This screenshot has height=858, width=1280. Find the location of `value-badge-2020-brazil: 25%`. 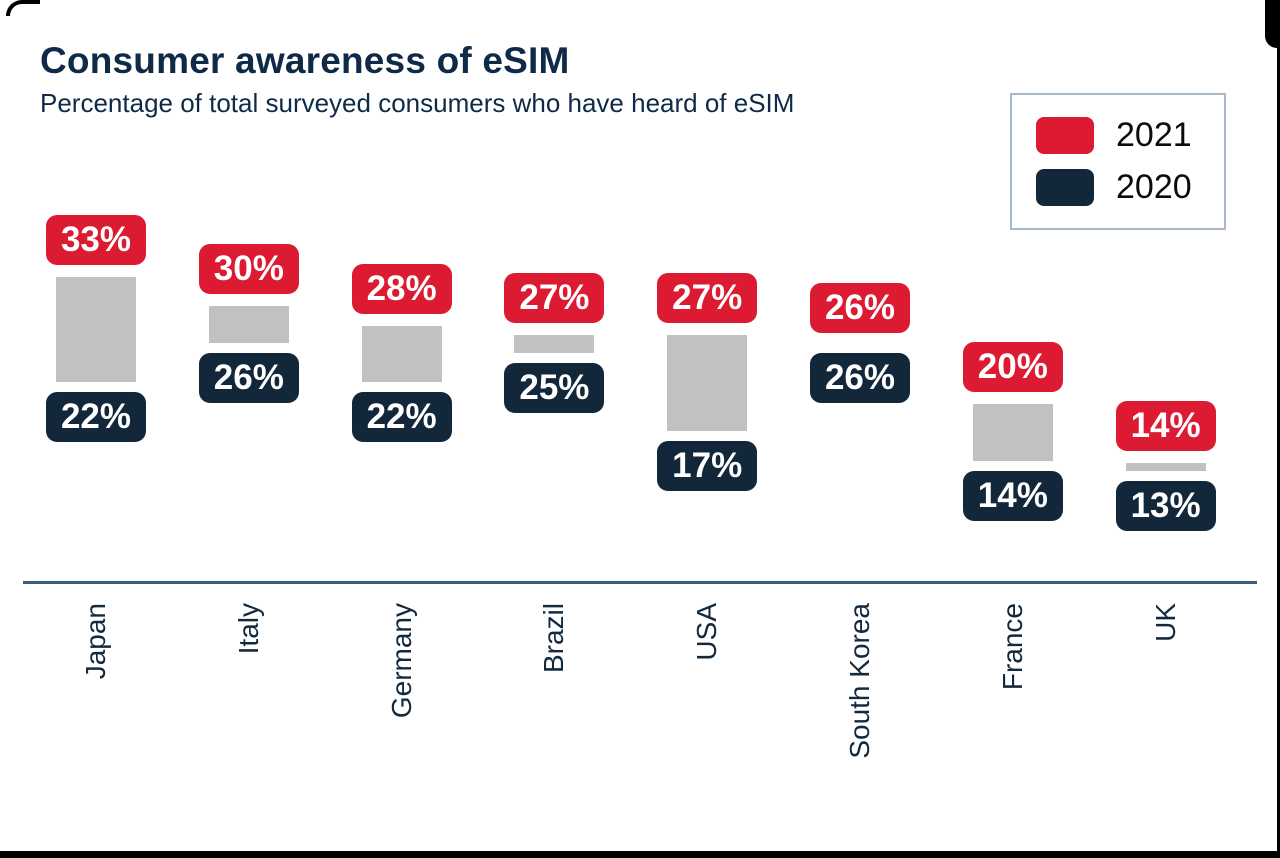

value-badge-2020-brazil: 25% is located at coordinates (554, 388).